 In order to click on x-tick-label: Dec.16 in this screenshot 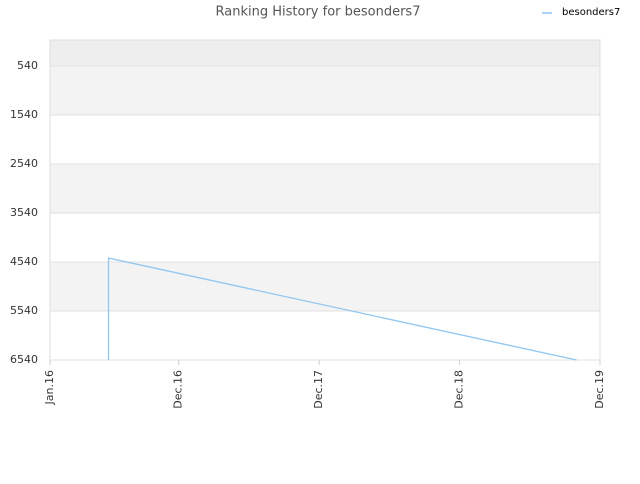, I will do `click(178, 389)`.